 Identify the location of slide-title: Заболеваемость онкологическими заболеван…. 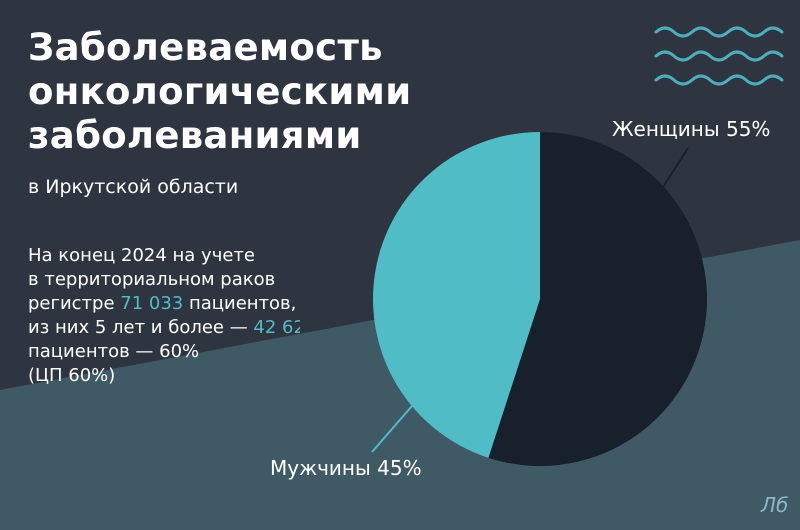
(219, 92).